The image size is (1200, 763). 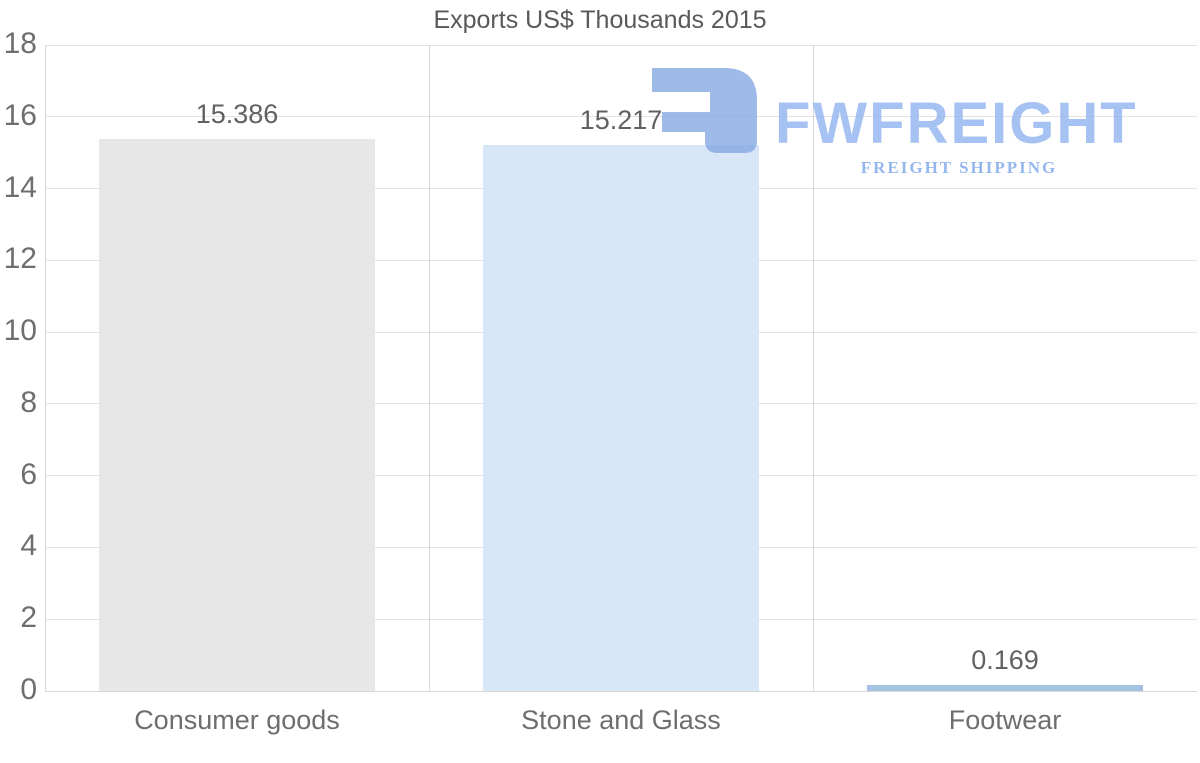 What do you see at coordinates (28, 689) in the screenshot?
I see `y-tick-label-0: 0` at bounding box center [28, 689].